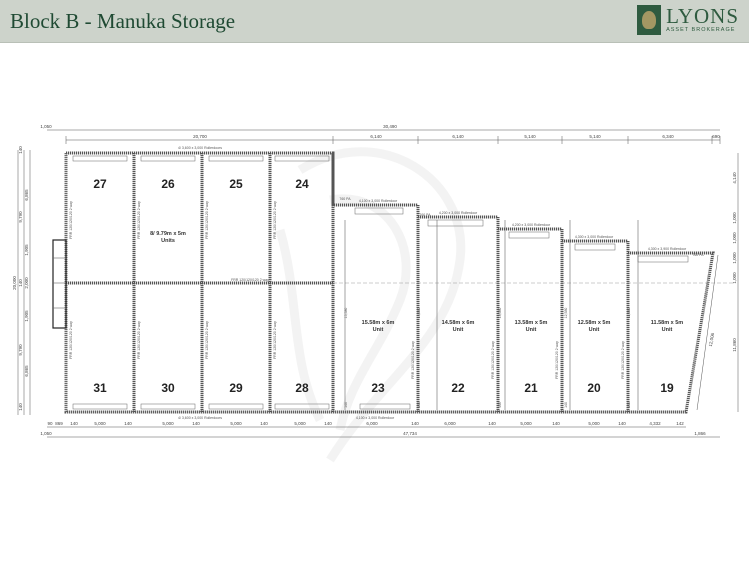 The height and width of the screenshot is (562, 749). What do you see at coordinates (390, 126) in the screenshot?
I see `dim-label: 30,490` at bounding box center [390, 126].